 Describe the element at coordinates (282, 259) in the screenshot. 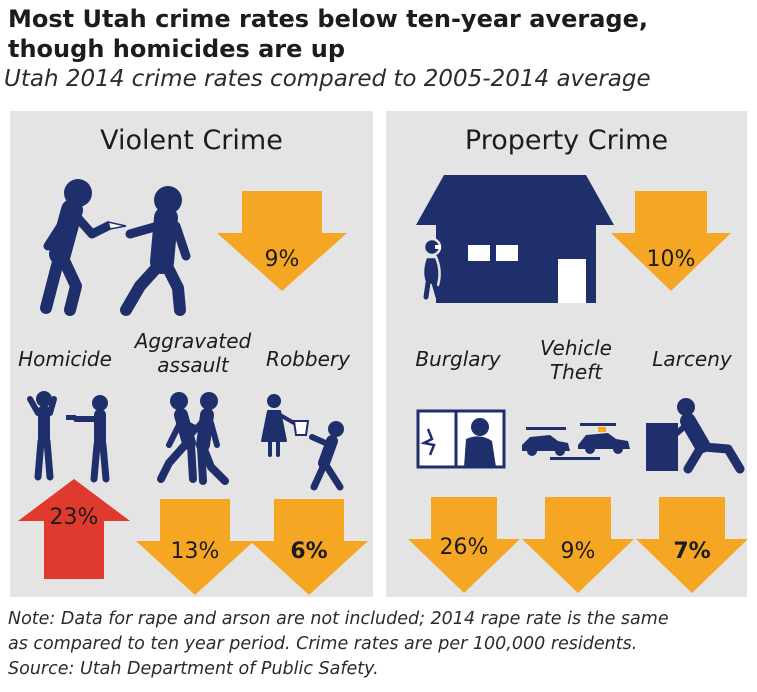

I see `violent-total-change: 9%` at that location.